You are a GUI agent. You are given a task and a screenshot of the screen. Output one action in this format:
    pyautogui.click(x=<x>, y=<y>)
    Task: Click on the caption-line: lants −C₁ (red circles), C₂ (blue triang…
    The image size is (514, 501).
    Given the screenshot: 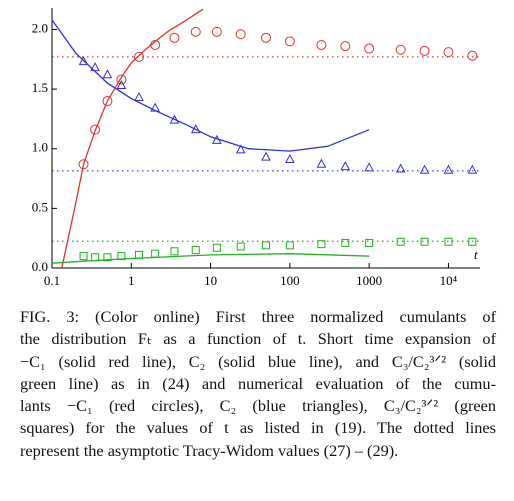 What is the action you would take?
    pyautogui.click(x=258, y=406)
    